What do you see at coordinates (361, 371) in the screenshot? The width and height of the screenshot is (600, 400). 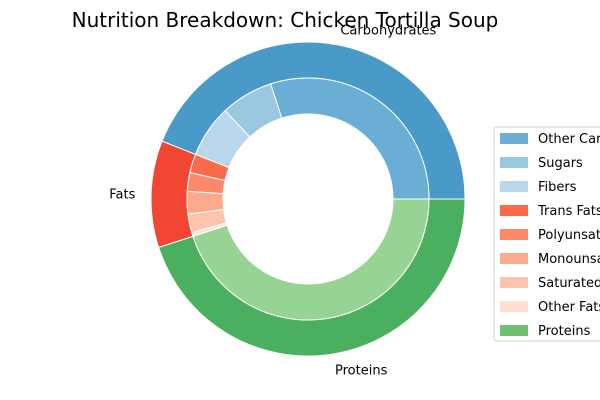 I see `outer-label-proteins: Proteins` at bounding box center [361, 371].